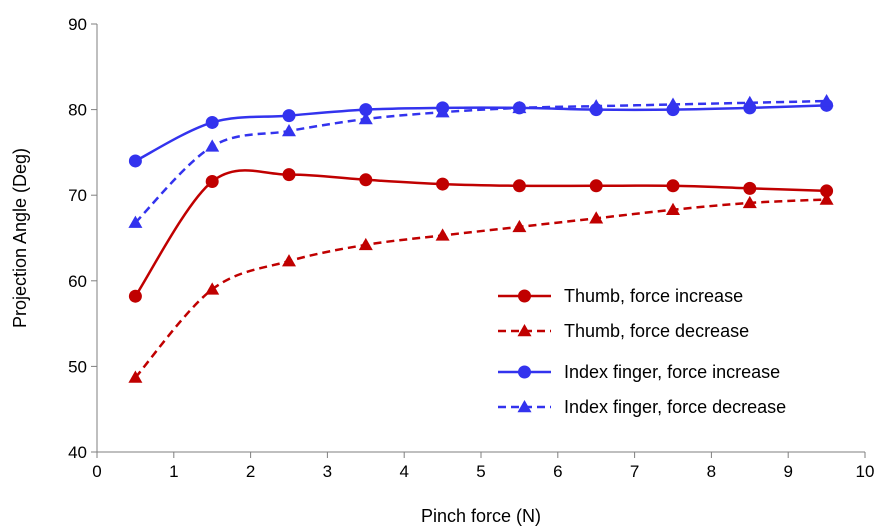 Image resolution: width=887 pixels, height=526 pixels. Describe the element at coordinates (77, 452) in the screenshot. I see `y-tick-label: 40` at that location.